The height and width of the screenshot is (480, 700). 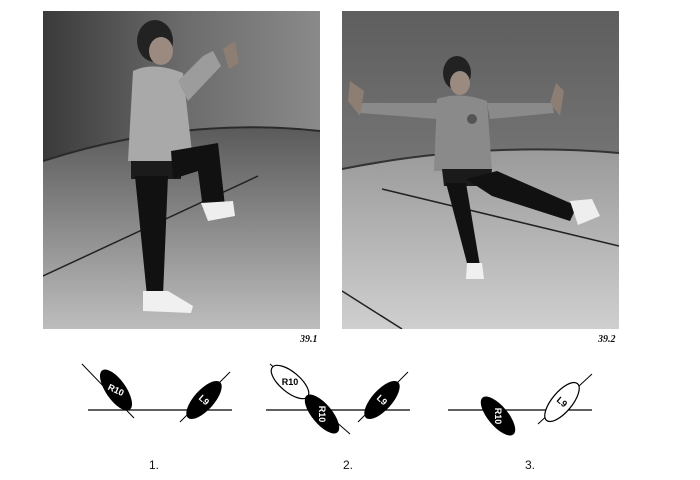 What do you see at coordinates (309, 339) in the screenshot?
I see `photo-caption: 39.1` at bounding box center [309, 339].